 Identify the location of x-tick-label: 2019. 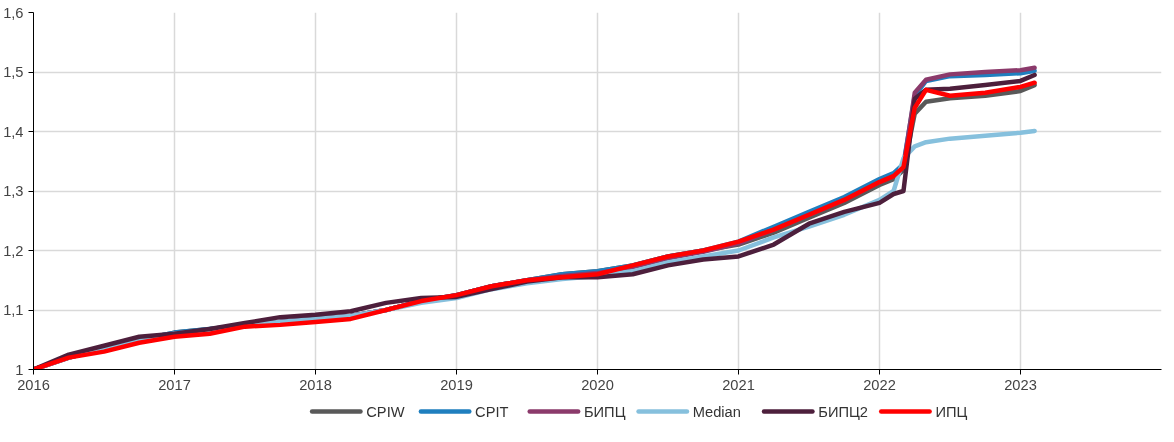
(456, 384).